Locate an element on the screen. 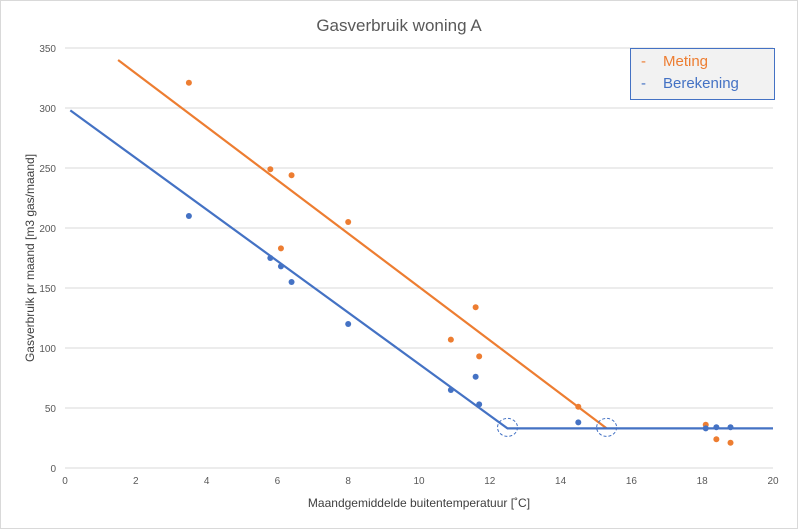  x-tick-label: 10 is located at coordinates (419, 481).